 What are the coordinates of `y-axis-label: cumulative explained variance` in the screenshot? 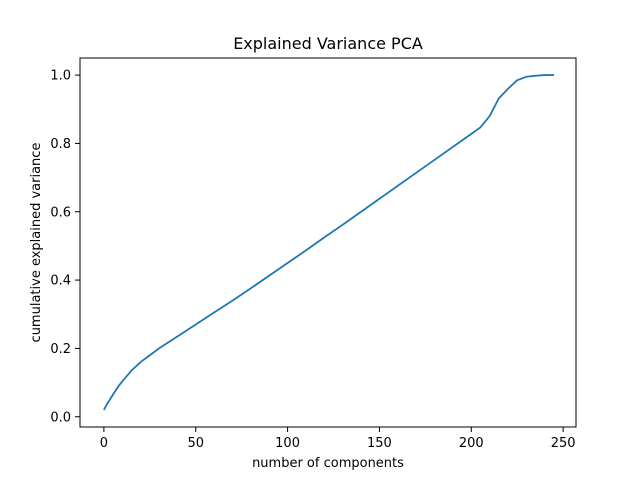 It's located at (36, 243).